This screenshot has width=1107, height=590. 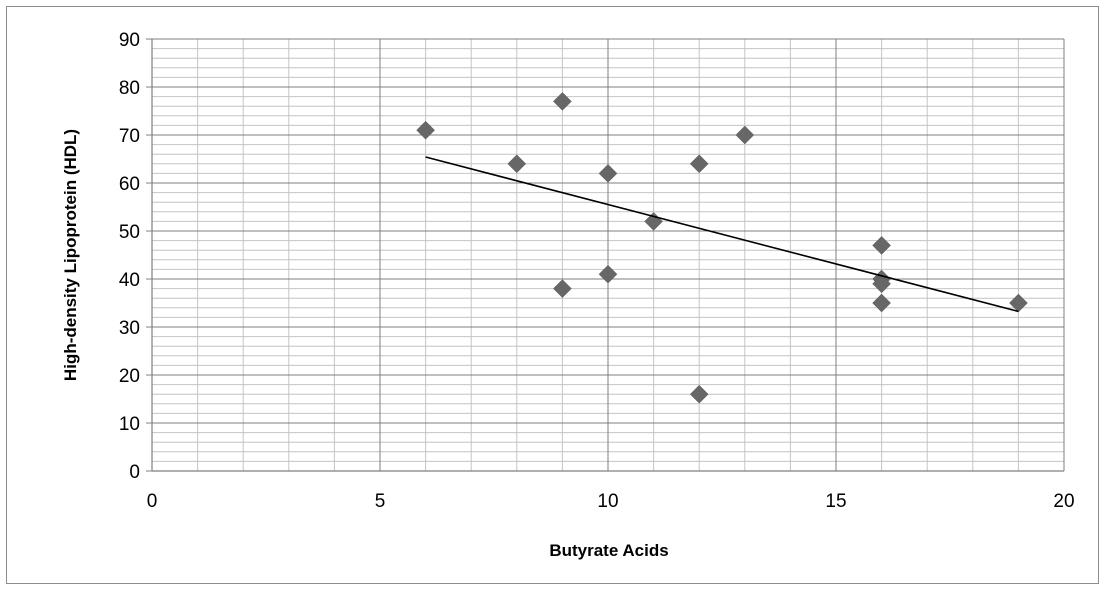 What do you see at coordinates (70, 255) in the screenshot?
I see `y-axis-title: High-density Lipoprotein (HDL)` at bounding box center [70, 255].